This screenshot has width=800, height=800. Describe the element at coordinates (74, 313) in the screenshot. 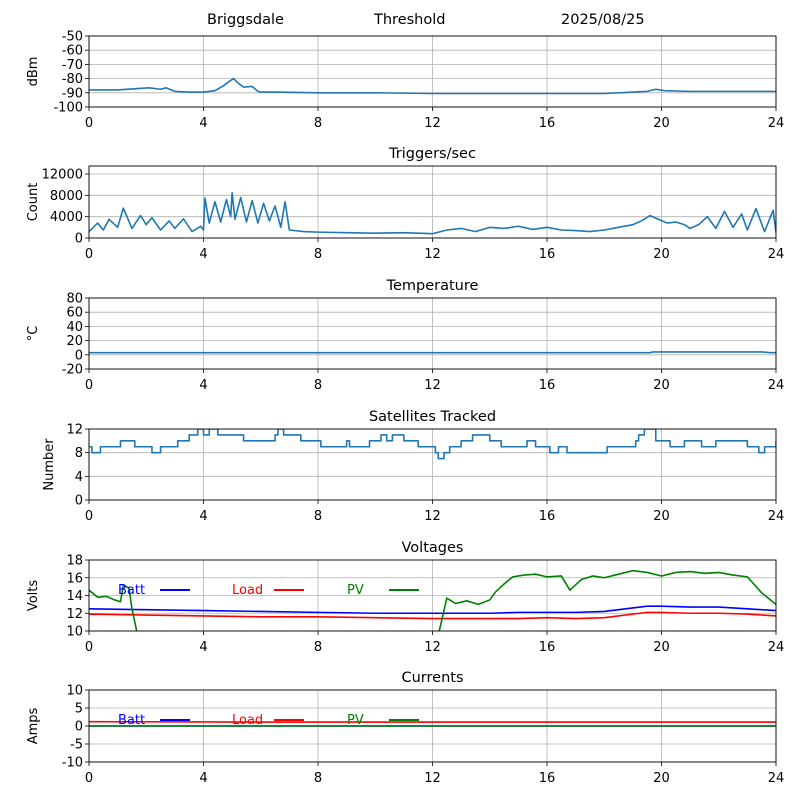

I see `y-tick-label: 60` at that location.